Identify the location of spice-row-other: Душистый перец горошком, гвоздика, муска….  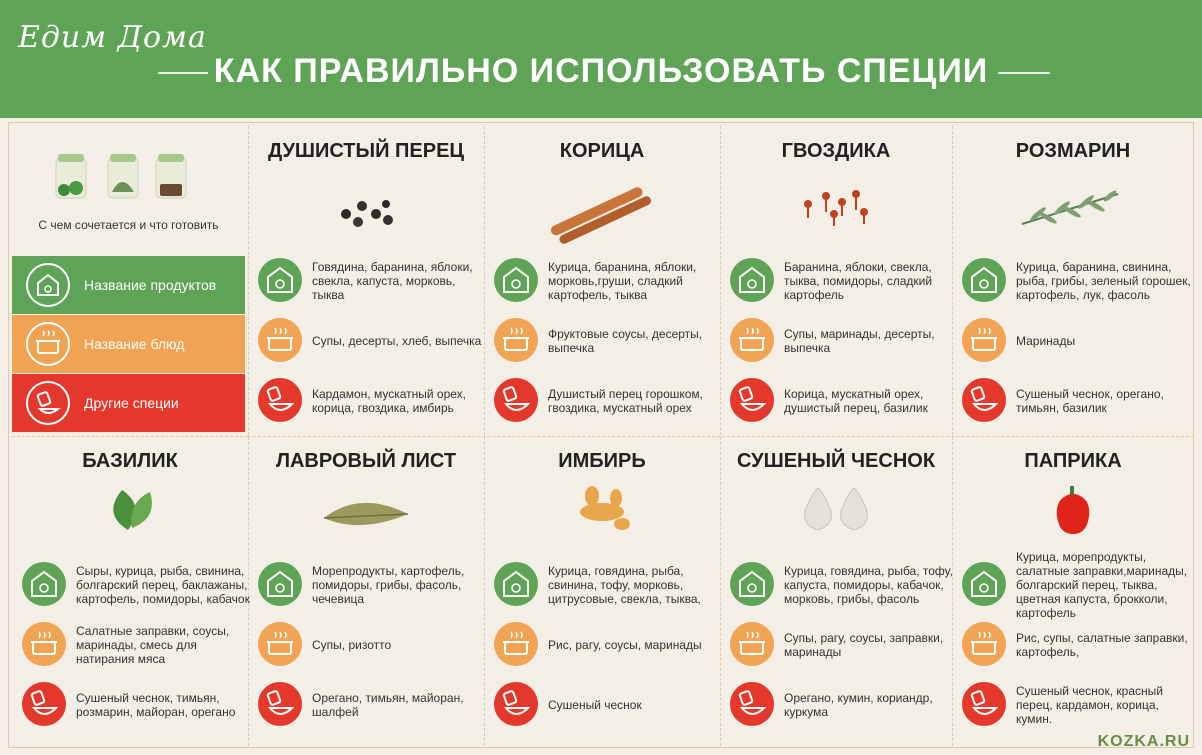
(606, 401).